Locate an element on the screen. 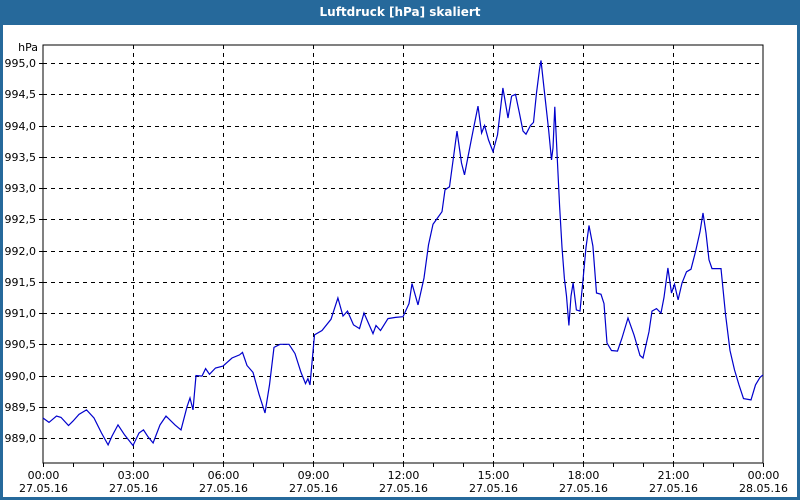 The image size is (800, 500). x-axis-label: 00:00 28.05.16 is located at coordinates (763, 482).